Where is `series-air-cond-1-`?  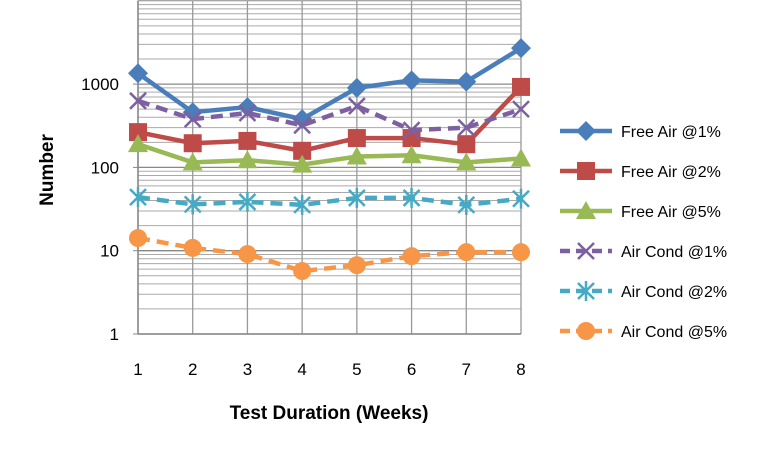 series-air-cond-1- is located at coordinates (329, 115).